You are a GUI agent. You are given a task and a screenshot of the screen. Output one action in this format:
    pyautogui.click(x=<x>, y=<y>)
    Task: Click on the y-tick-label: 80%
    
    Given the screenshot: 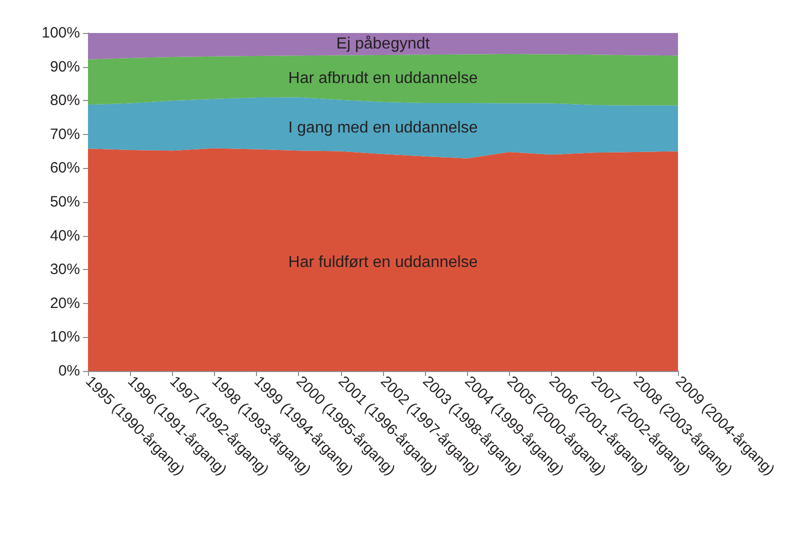 What is the action you would take?
    pyautogui.click(x=65, y=101)
    